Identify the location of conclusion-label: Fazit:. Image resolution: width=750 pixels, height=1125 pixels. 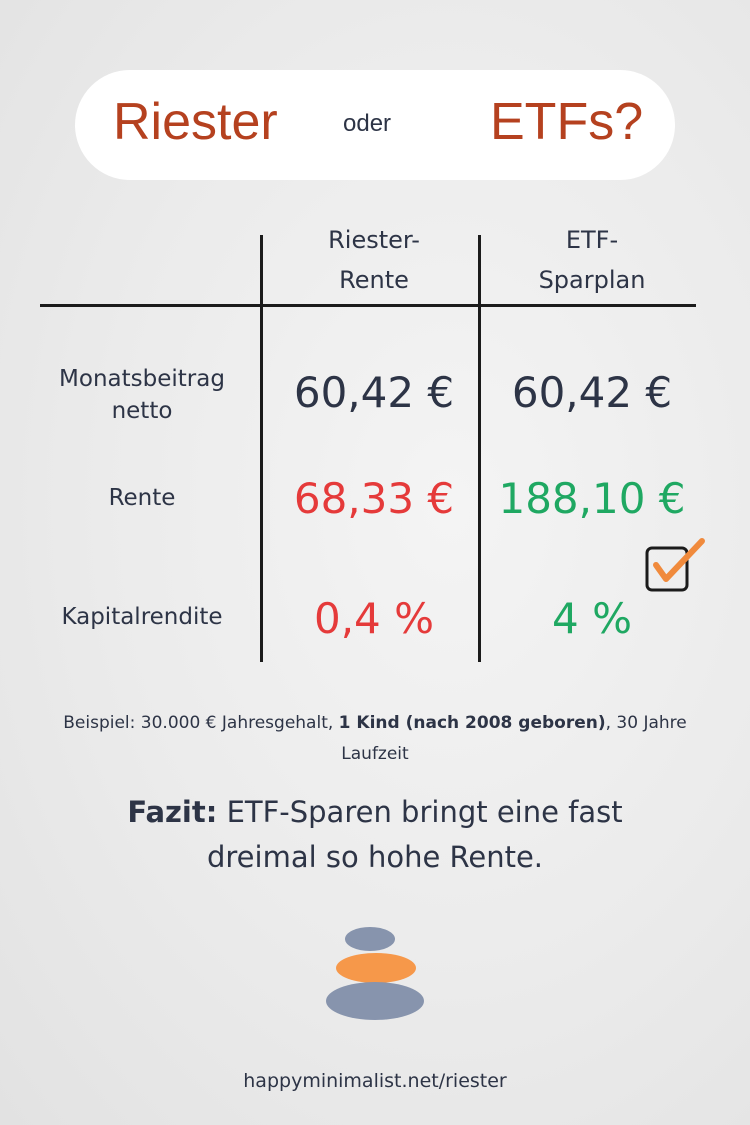
(172, 812).